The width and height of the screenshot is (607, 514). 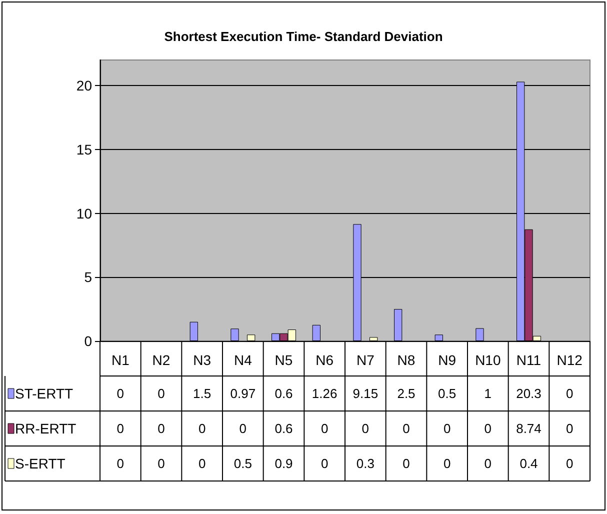 What do you see at coordinates (488, 393) in the screenshot?
I see `data-label: 1` at bounding box center [488, 393].